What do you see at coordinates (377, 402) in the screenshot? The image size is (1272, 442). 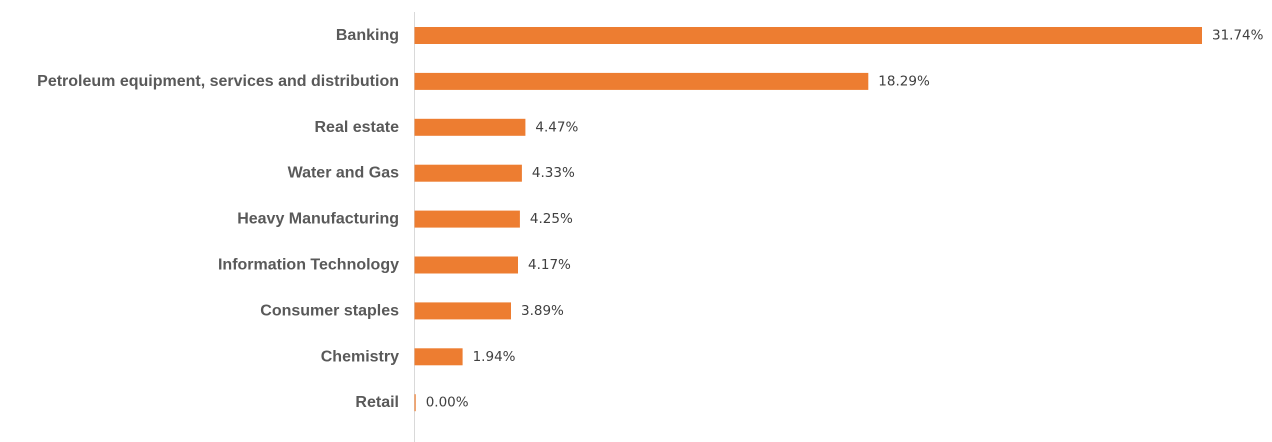 I see `category-label: Retail` at bounding box center [377, 402].